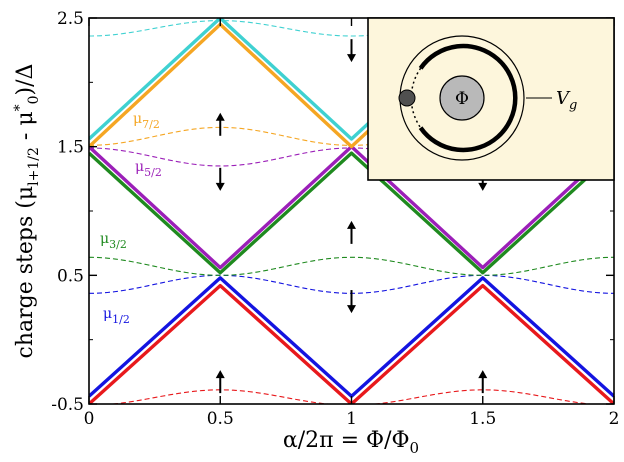  What do you see at coordinates (20, 107) in the screenshot?
I see `y-axis-title-sup: *` at bounding box center [20, 107].